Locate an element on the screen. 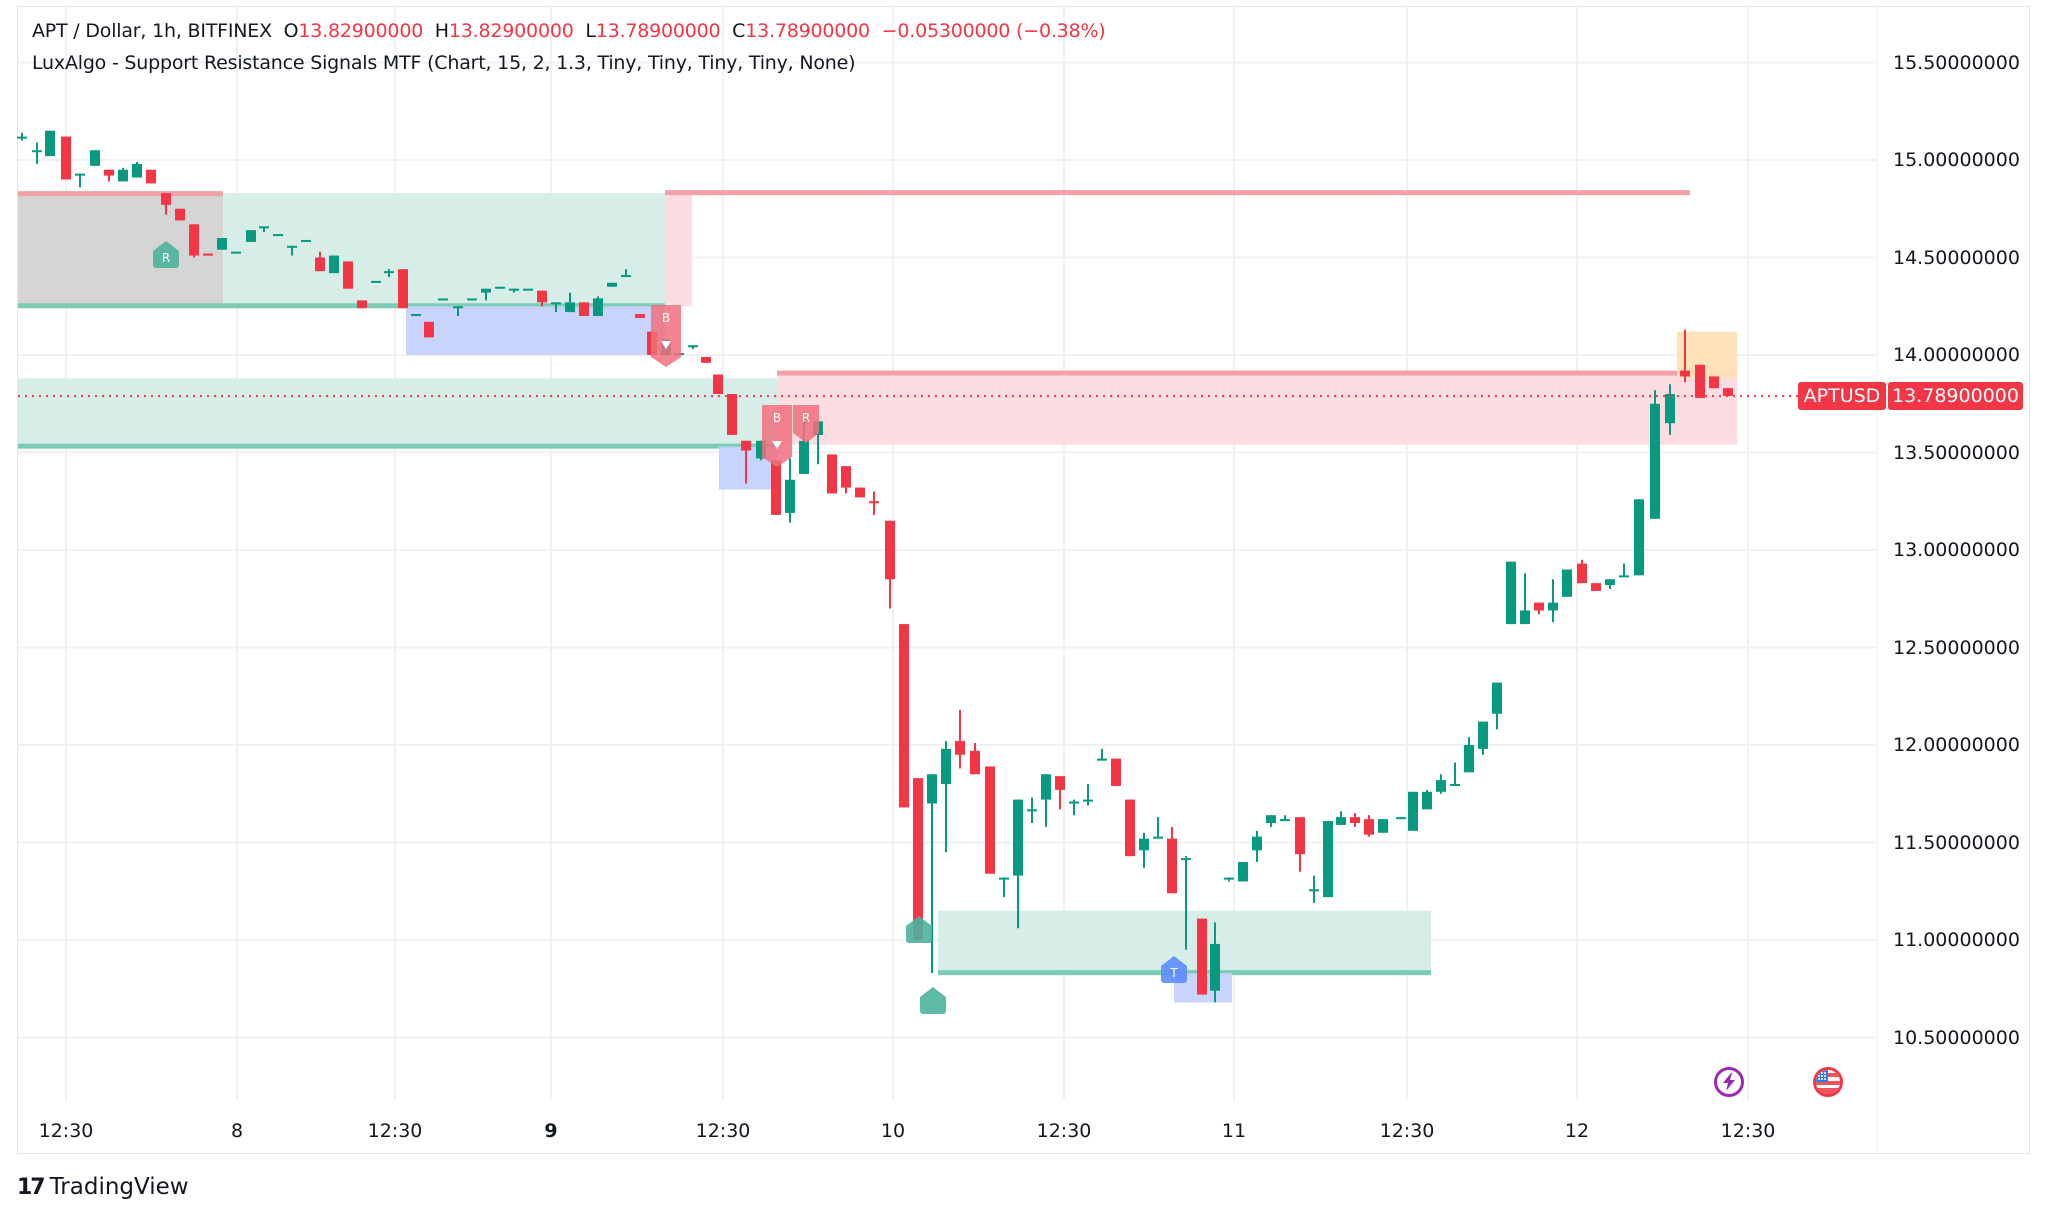 Image resolution: width=2048 pixels, height=1217 pixels. low-label: L is located at coordinates (590, 31).